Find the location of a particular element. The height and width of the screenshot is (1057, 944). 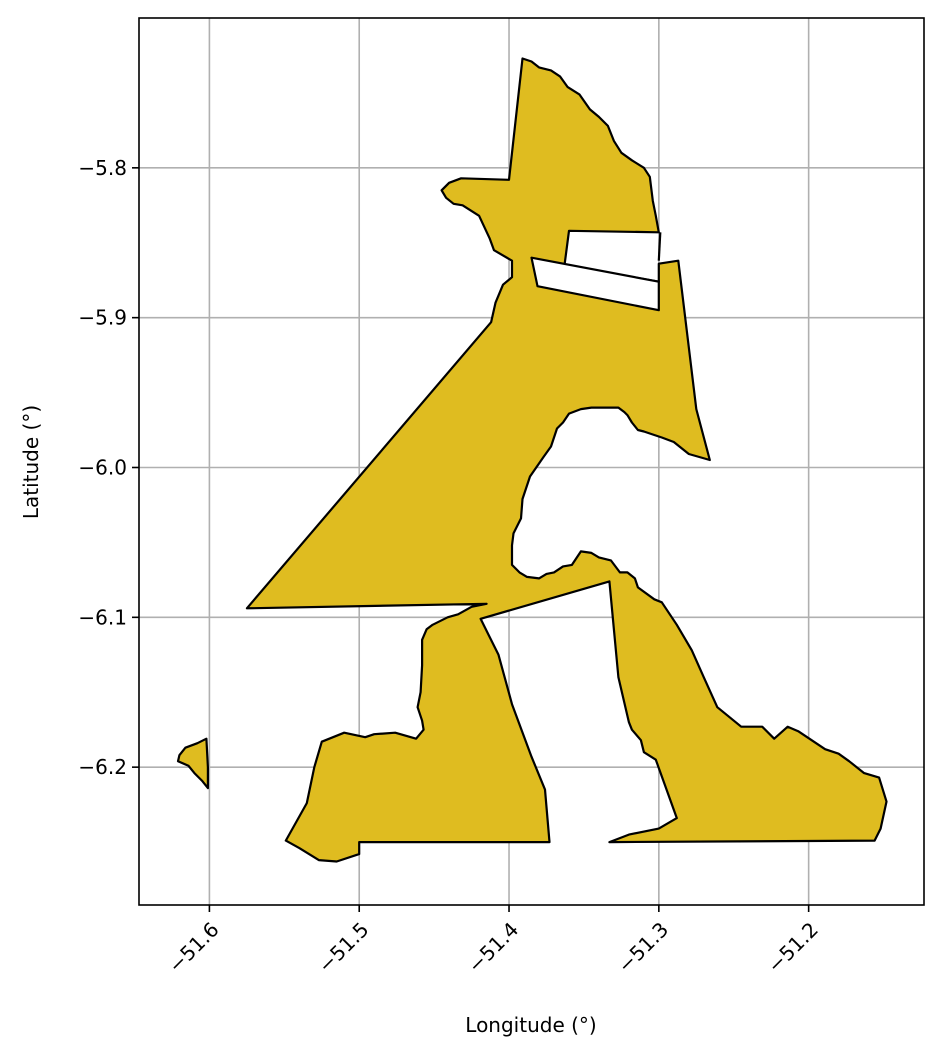

y-axis-ticks: −5.8 −5.9 −6.0 −6.1 −6.2 is located at coordinates (108, 467).